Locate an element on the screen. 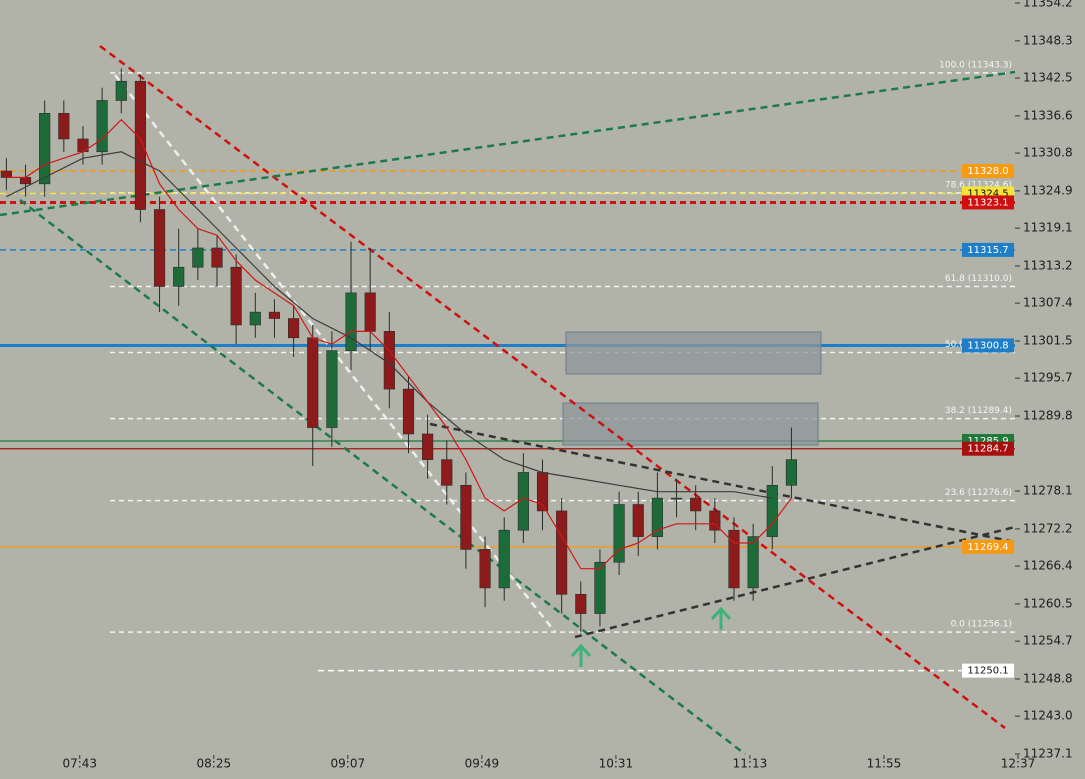  arrows is located at coordinates (651, 636).